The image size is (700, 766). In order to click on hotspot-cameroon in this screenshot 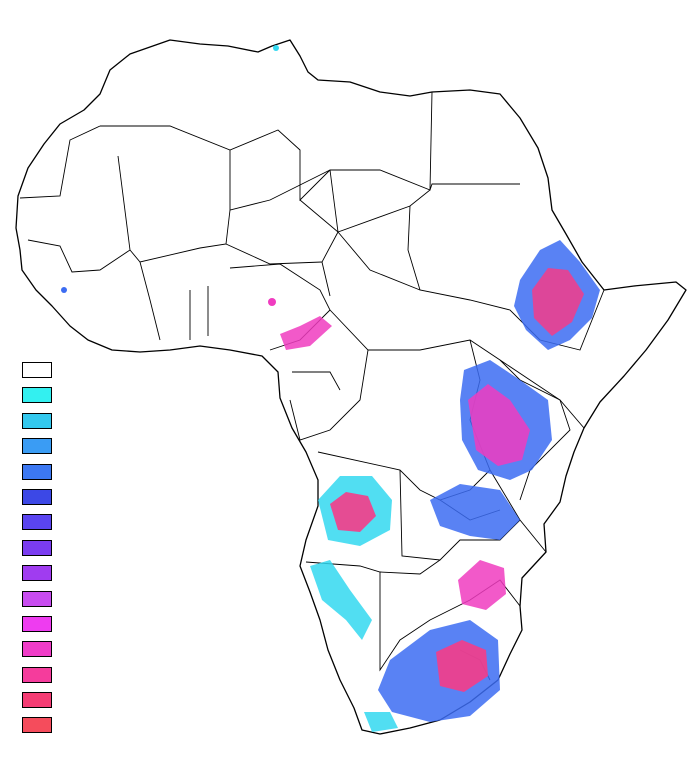, I will do `click(306, 333)`.